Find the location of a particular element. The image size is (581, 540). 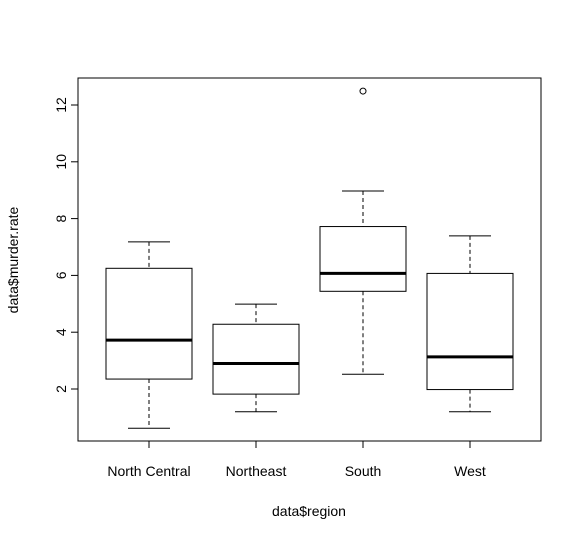

x-tick-label: North Central is located at coordinates (148, 471).